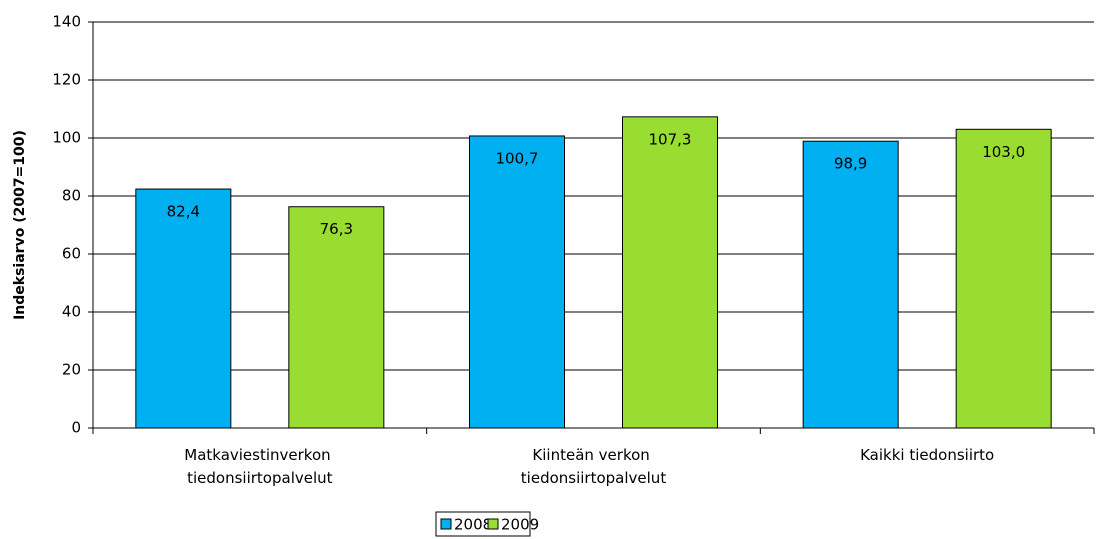 Image resolution: width=1114 pixels, height=539 pixels. Describe the element at coordinates (473, 525) in the screenshot. I see `legend-label: 2008` at that location.